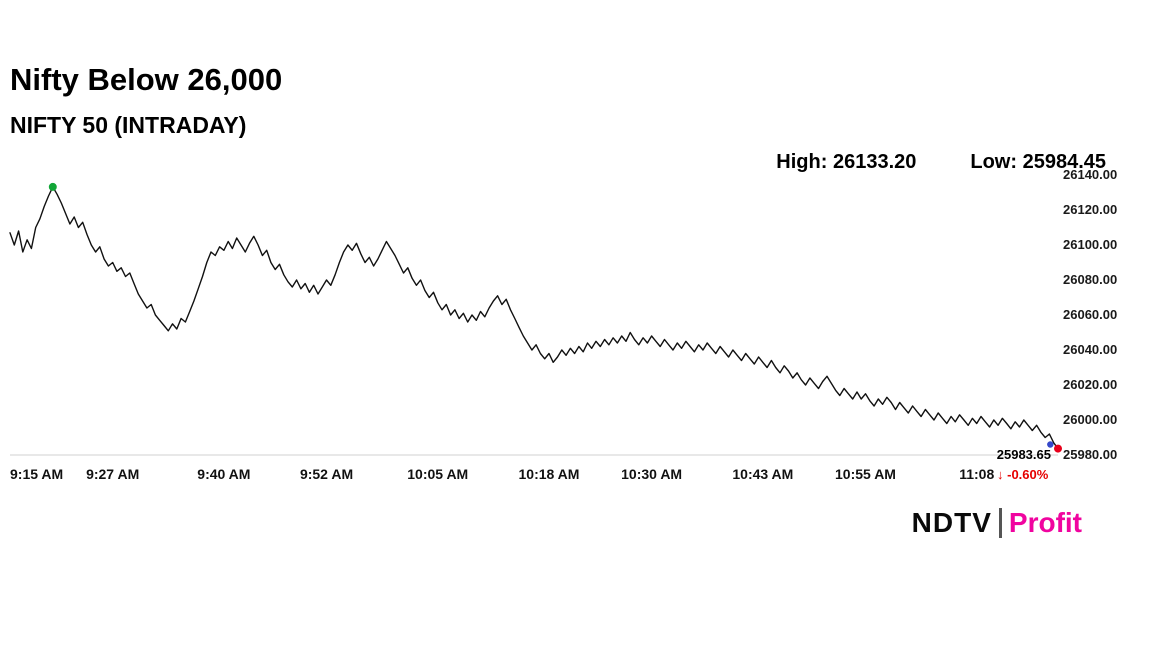 The width and height of the screenshot is (1152, 648). I want to click on x-axis-tick-label: 10:30 AM, so click(652, 474).